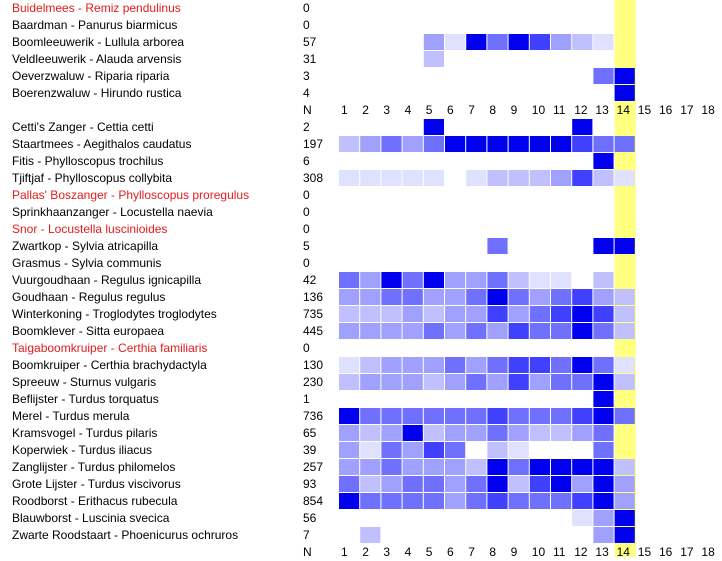  Describe the element at coordinates (110, 348) in the screenshot. I see `species-label: Taigaboomkruiper - Certhia familiaris` at that location.